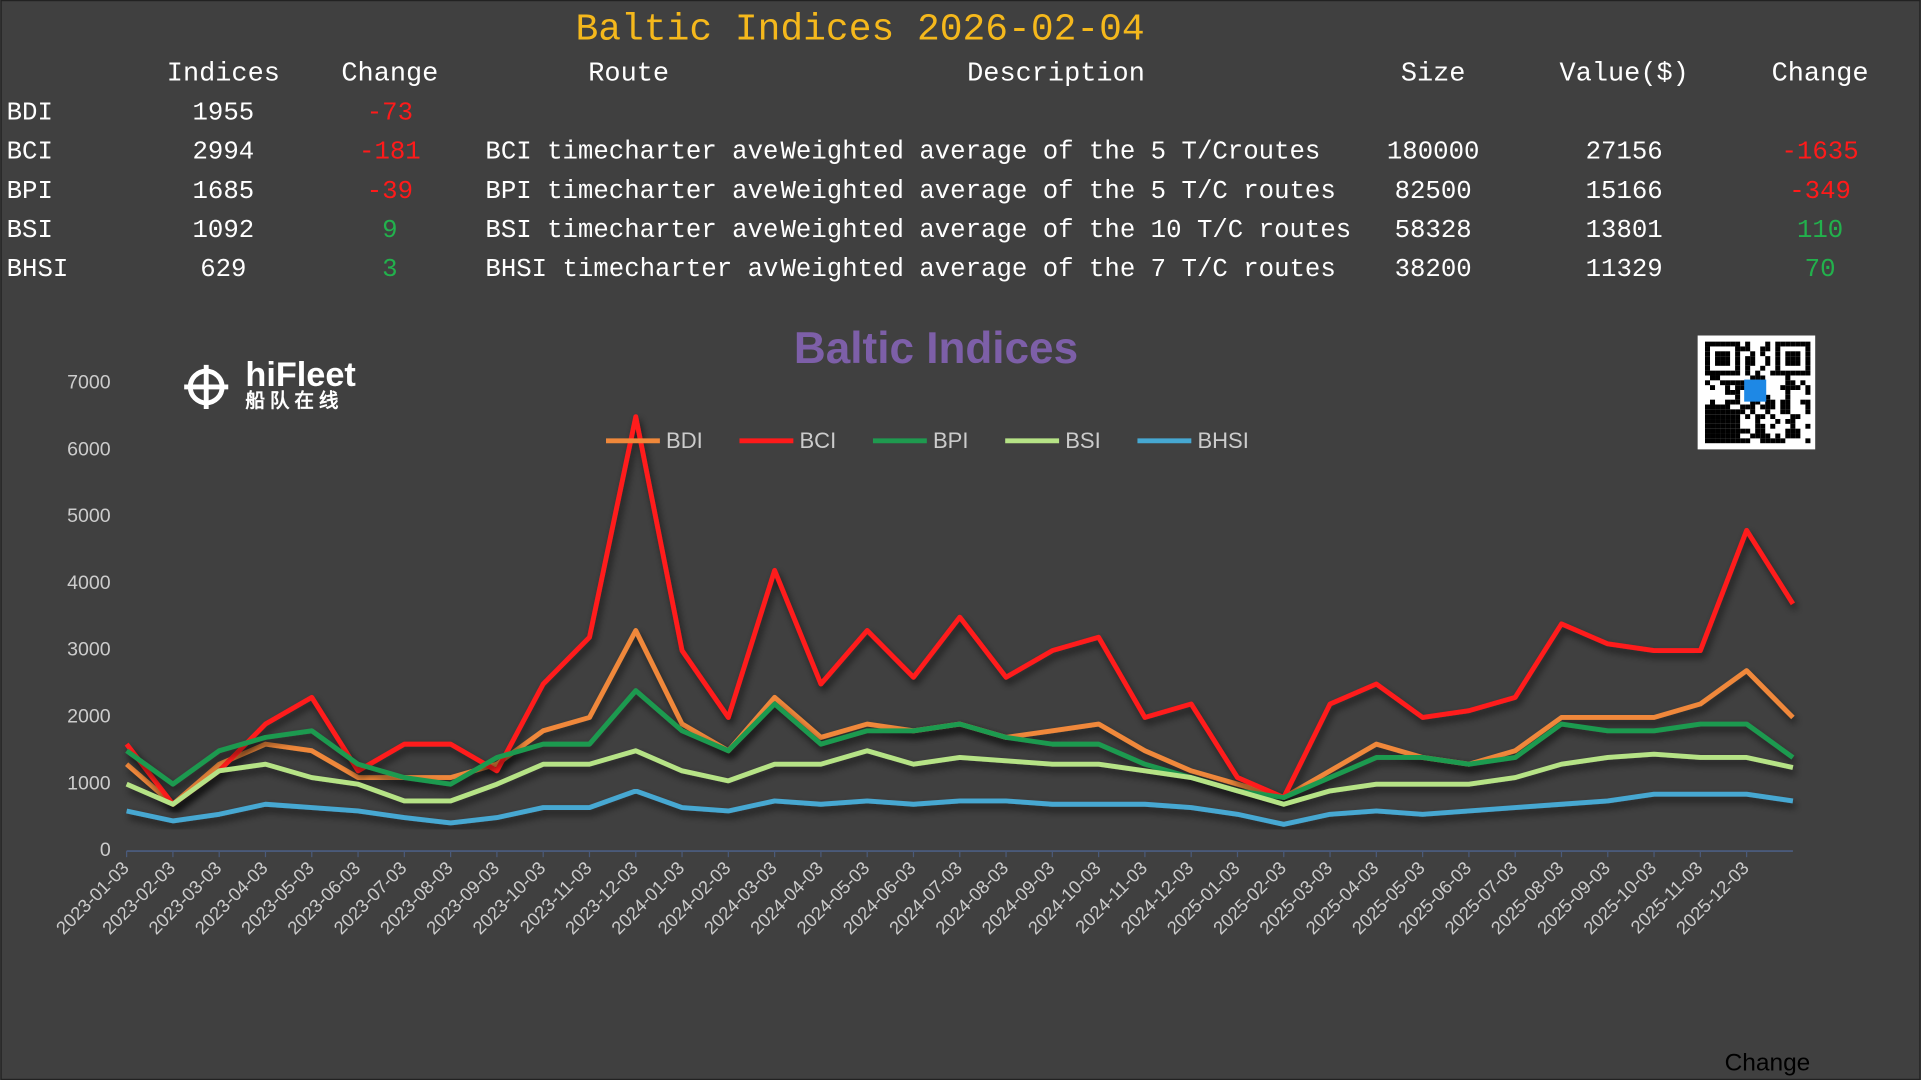 The image size is (1921, 1080). What do you see at coordinates (1624, 75) in the screenshot?
I see `column-header: Value($)` at bounding box center [1624, 75].